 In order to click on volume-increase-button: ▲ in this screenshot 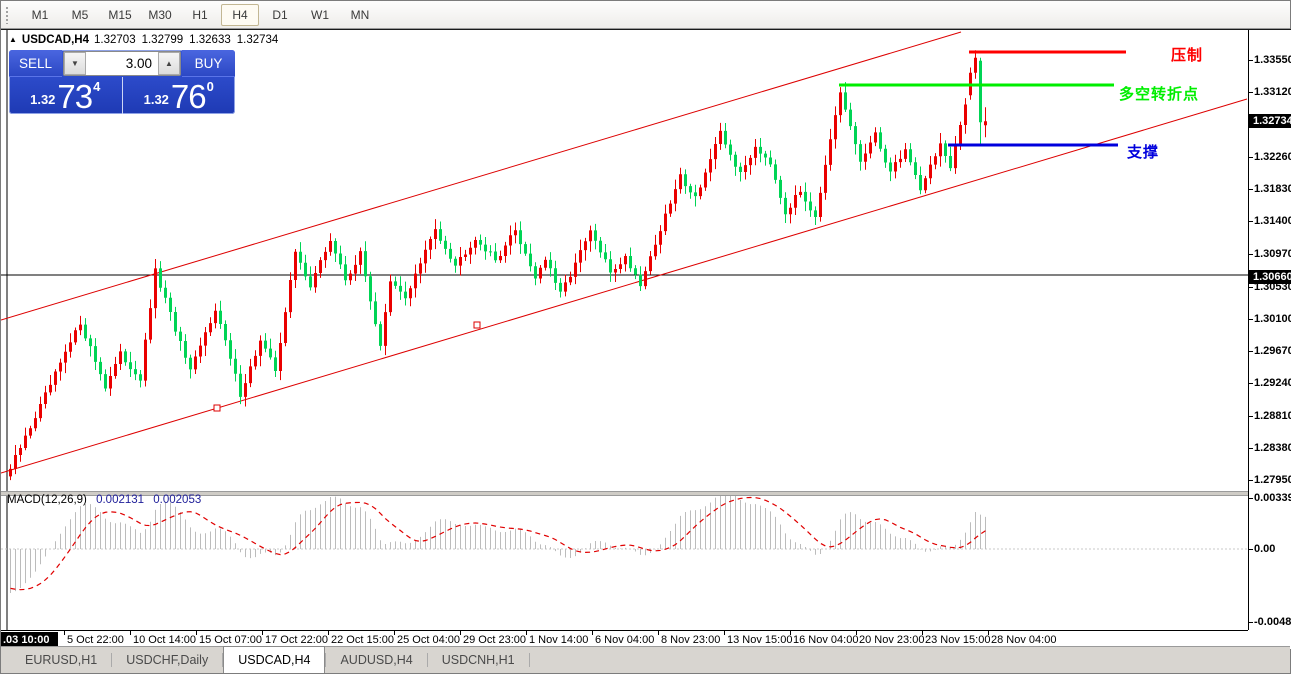, I will do `click(169, 63)`.